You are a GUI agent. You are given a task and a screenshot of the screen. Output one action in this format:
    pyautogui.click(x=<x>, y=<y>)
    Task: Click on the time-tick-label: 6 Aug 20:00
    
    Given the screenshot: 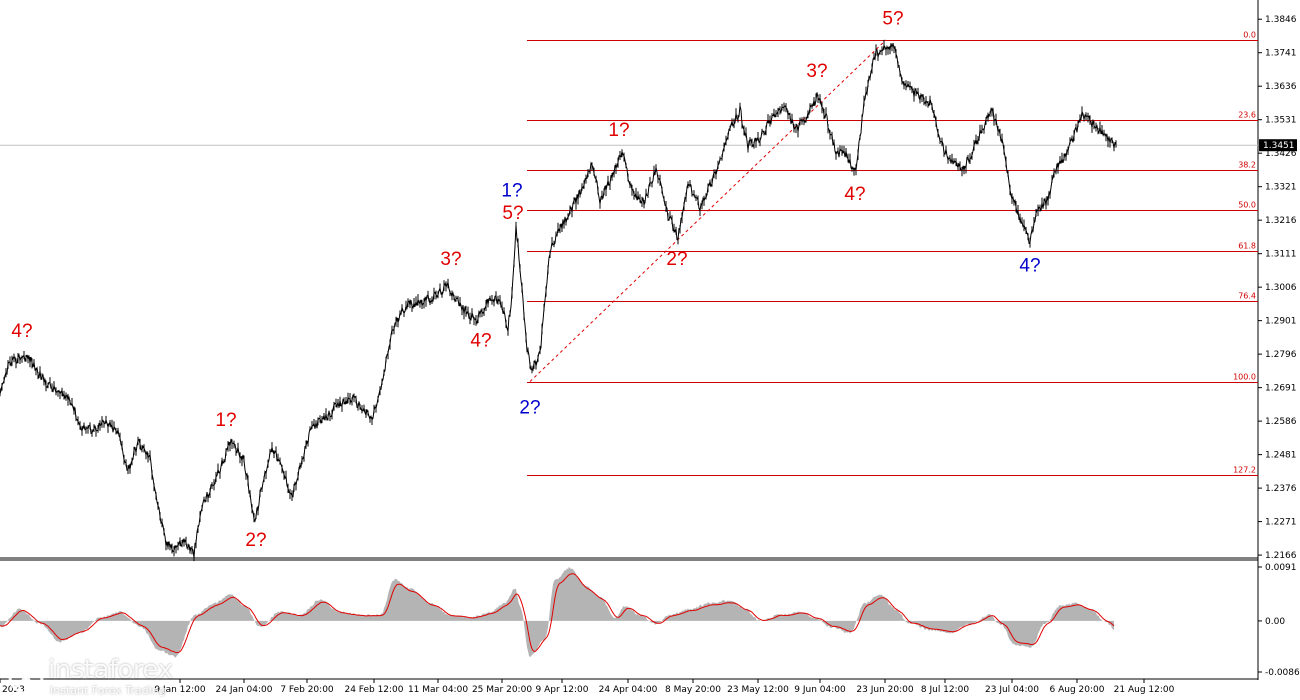 What is the action you would take?
    pyautogui.click(x=1077, y=690)
    